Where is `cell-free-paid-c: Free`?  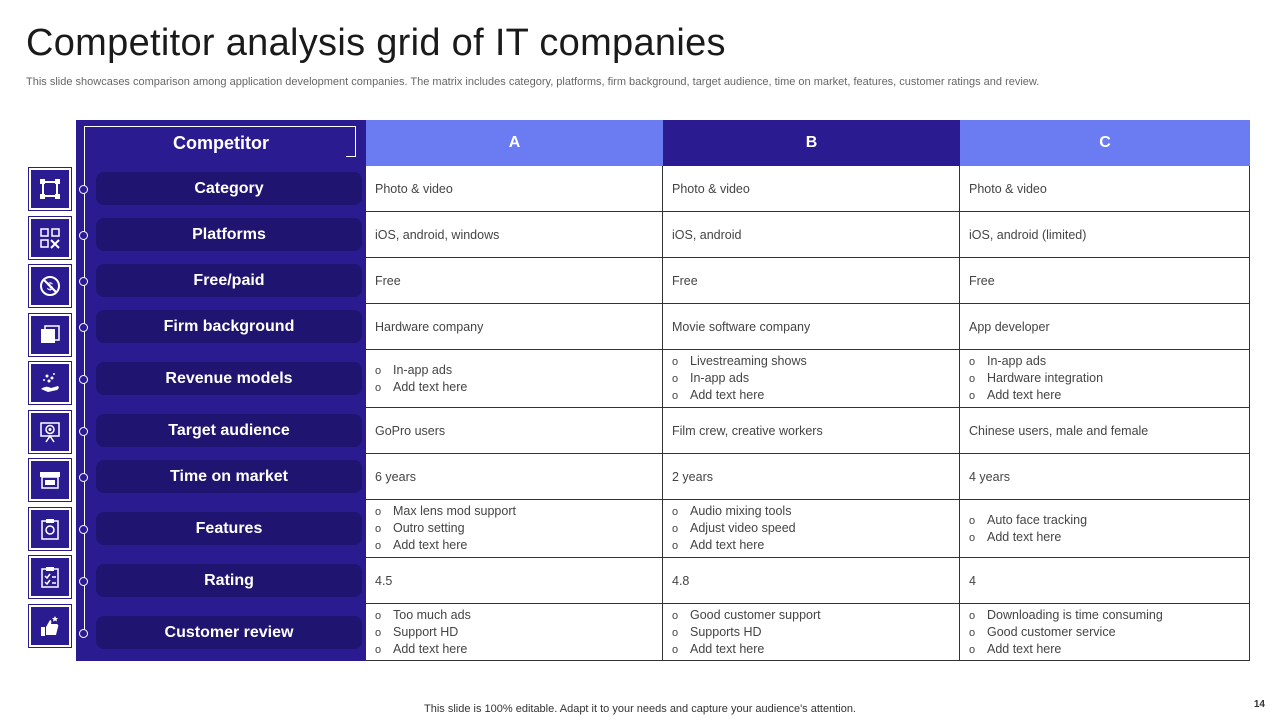 cell-free-paid-c: Free is located at coordinates (1105, 281).